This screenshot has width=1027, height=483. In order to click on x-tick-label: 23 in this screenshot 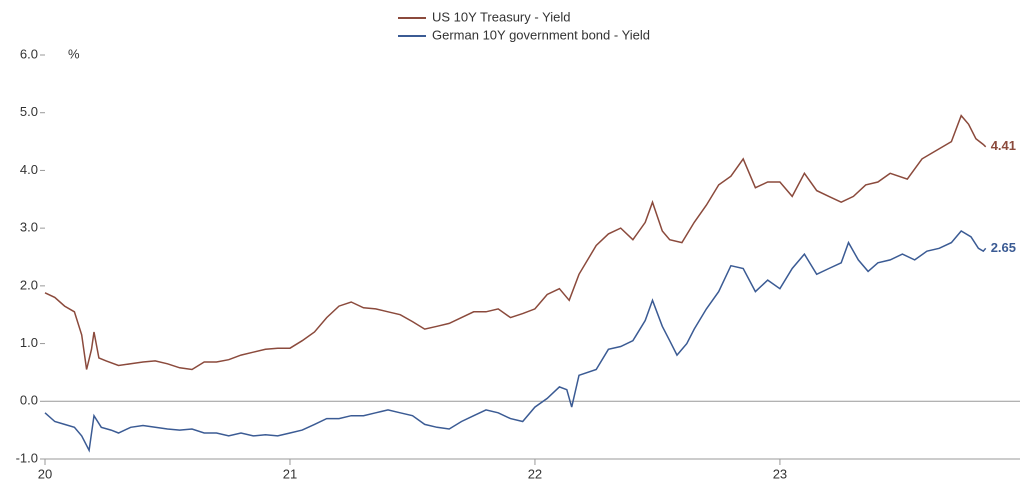, I will do `click(780, 473)`.